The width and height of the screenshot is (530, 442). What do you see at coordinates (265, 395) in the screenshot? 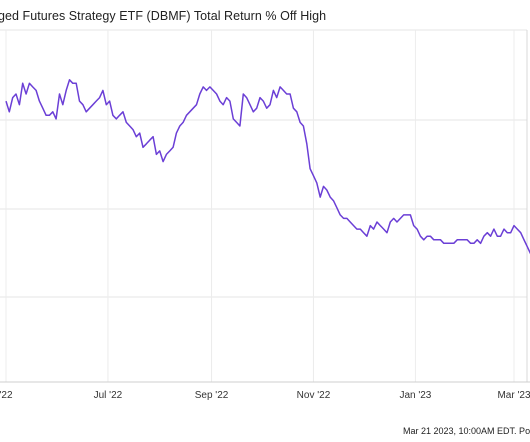
I see `x-tick-labels: '22 Jul '22 Sep '22 Nov '22 Jan '23 Mar '23` at bounding box center [265, 395].